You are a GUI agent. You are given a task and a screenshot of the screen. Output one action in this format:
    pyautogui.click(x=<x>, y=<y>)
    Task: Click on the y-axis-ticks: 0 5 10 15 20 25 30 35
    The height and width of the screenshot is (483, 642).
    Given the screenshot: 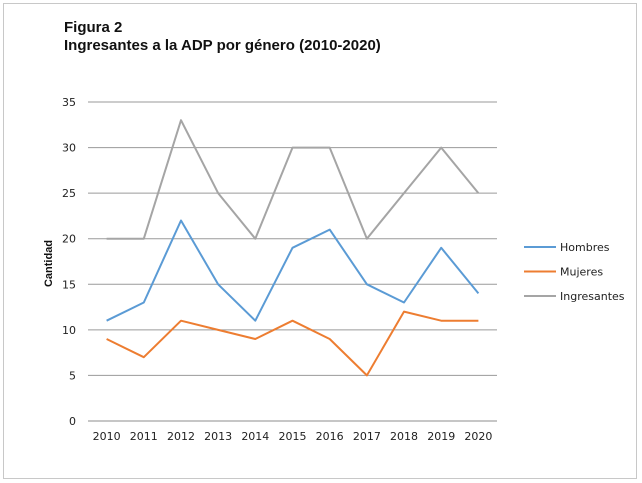 What is the action you would take?
    pyautogui.click(x=69, y=262)
    